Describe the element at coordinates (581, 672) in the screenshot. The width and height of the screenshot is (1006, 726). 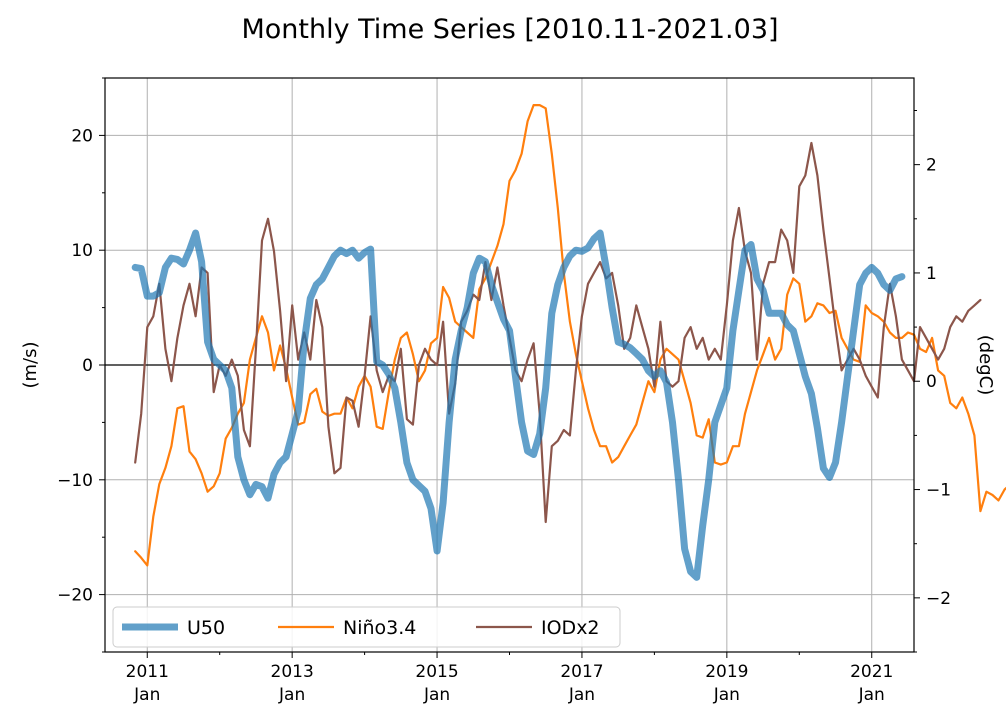
I see `x-tick-year-label: 2017` at that location.